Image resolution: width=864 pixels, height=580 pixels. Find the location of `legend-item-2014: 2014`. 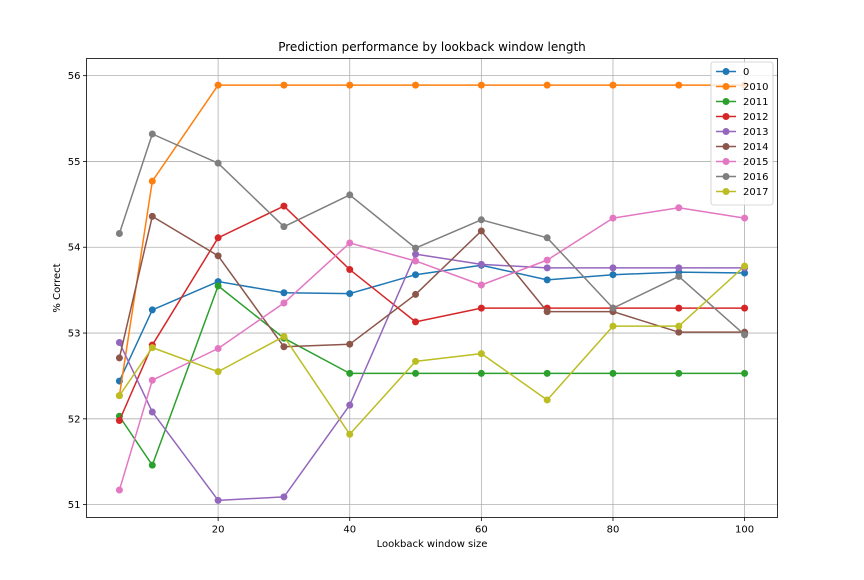

legend-item-2014: 2014 is located at coordinates (742, 147).